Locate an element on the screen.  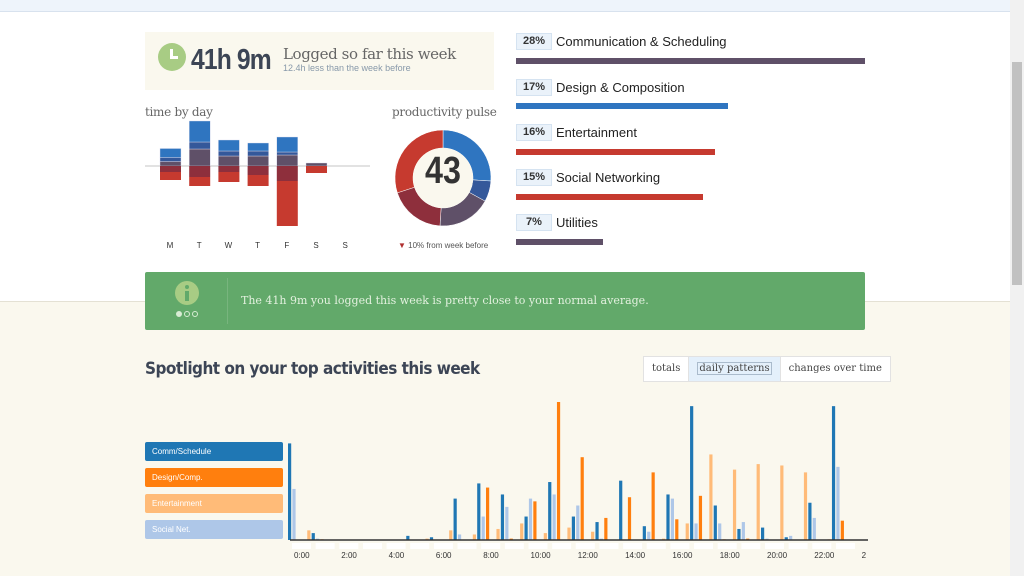
legend-button: Social Net. is located at coordinates (214, 529).